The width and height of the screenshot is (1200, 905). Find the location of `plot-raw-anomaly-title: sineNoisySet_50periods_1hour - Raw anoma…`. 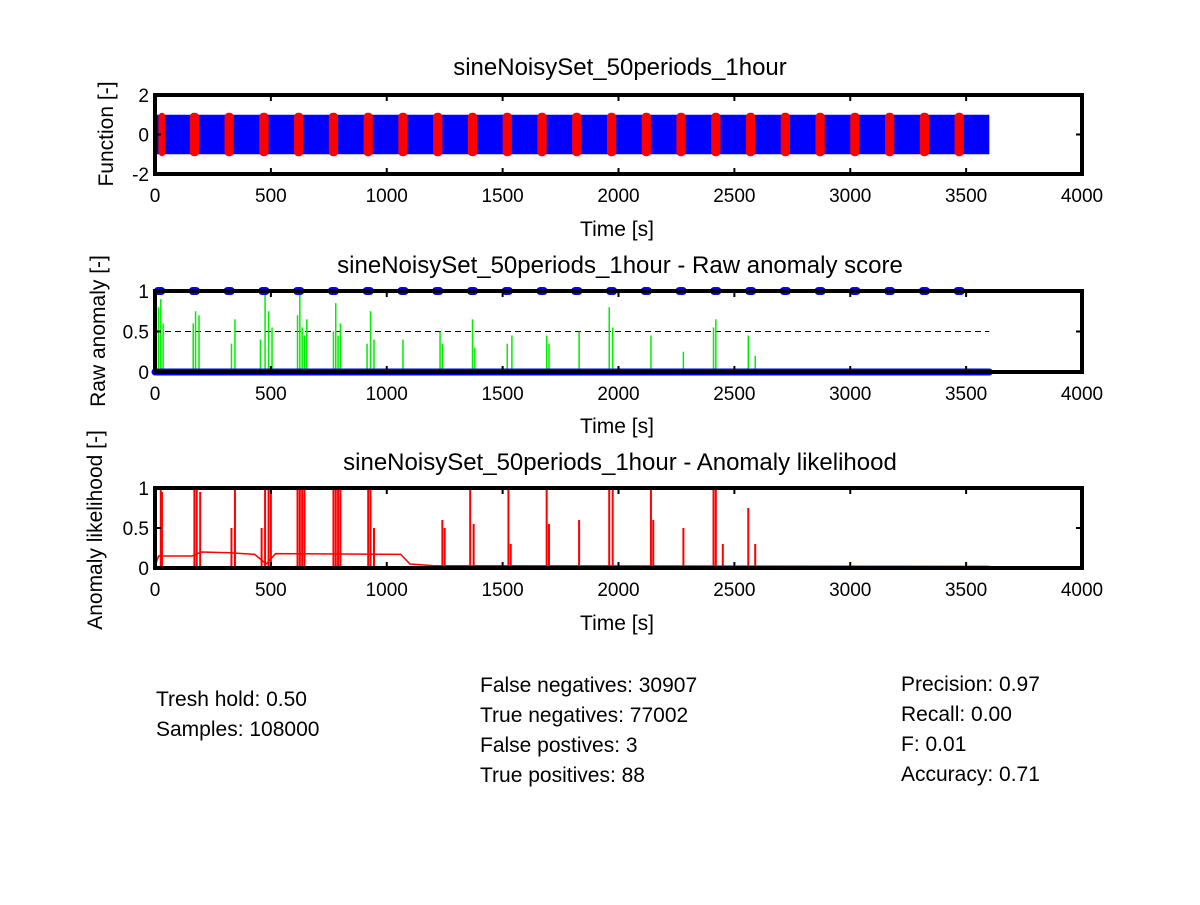

plot-raw-anomaly-title: sineNoisySet_50periods_1hour - Raw anoma… is located at coordinates (620, 265).